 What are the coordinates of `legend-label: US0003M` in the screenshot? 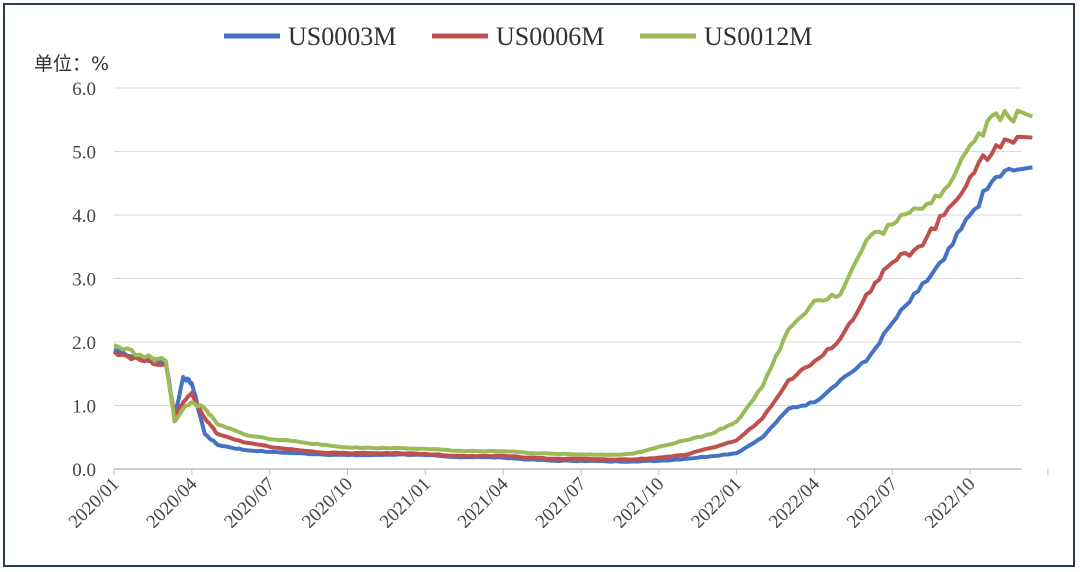 It's located at (342, 36).